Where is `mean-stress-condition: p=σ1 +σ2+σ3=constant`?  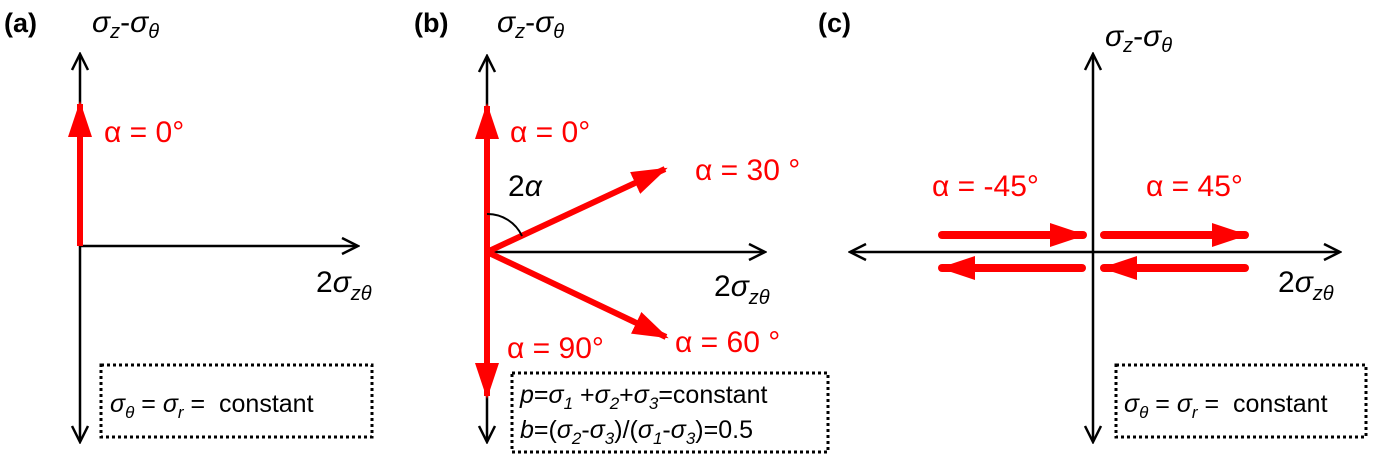 mean-stress-condition: p=σ1 +σ2+σ3=constant is located at coordinates (643, 397).